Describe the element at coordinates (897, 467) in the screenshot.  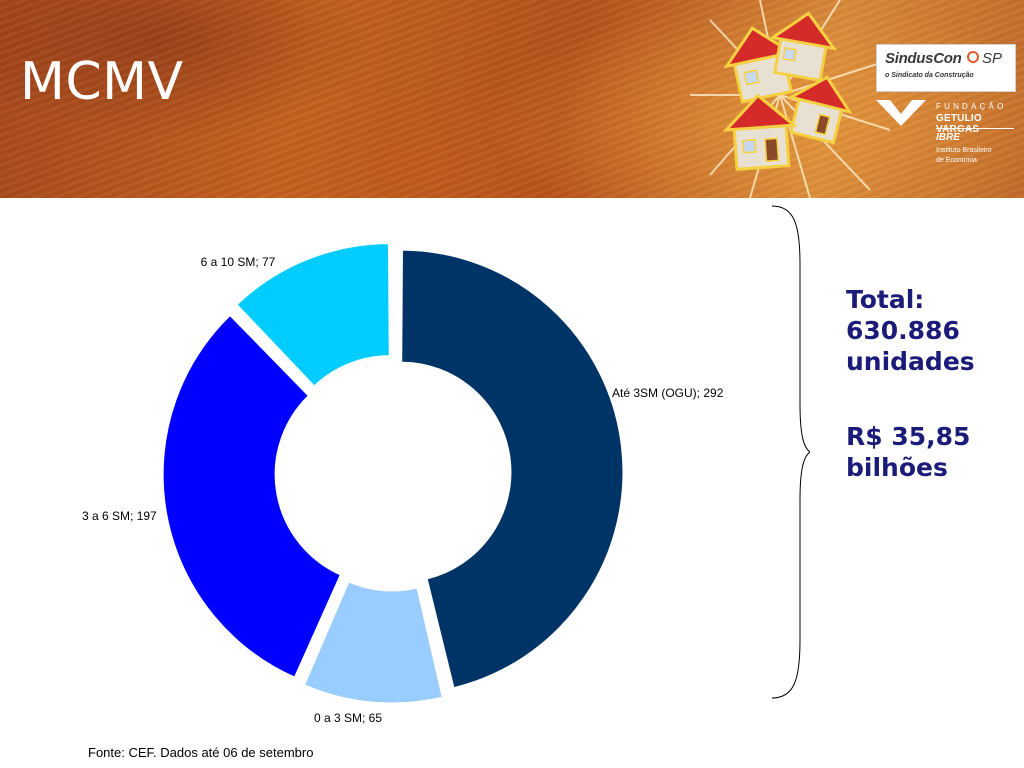
I see `amount-unit: bilhões` at that location.